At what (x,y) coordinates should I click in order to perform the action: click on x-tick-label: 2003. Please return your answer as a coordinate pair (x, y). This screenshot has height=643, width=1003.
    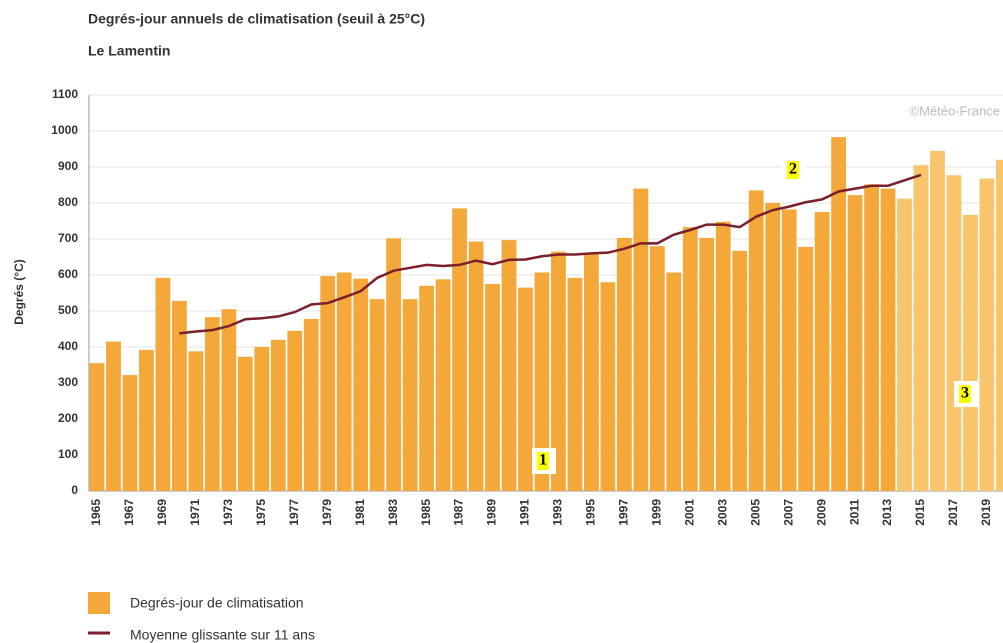
    Looking at the image, I should click on (722, 512).